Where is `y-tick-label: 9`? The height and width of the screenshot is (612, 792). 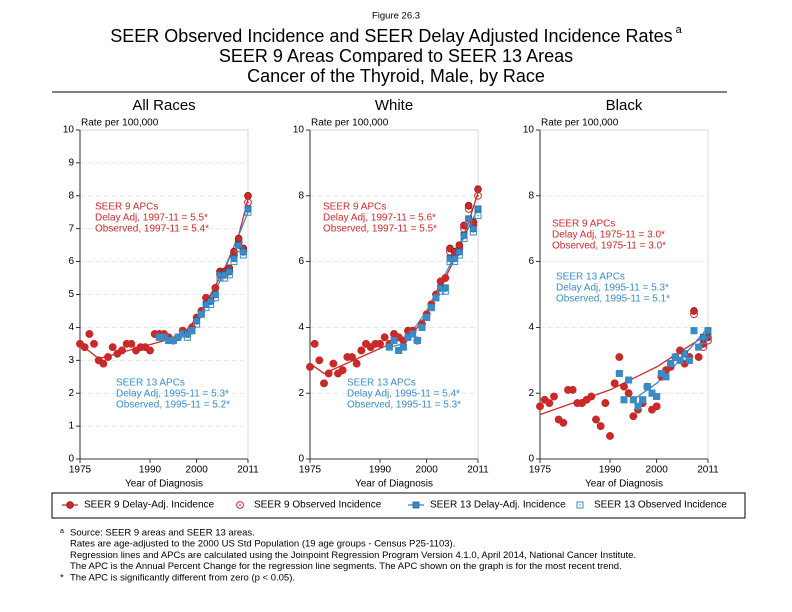
y-tick-label: 9 is located at coordinates (71, 163).